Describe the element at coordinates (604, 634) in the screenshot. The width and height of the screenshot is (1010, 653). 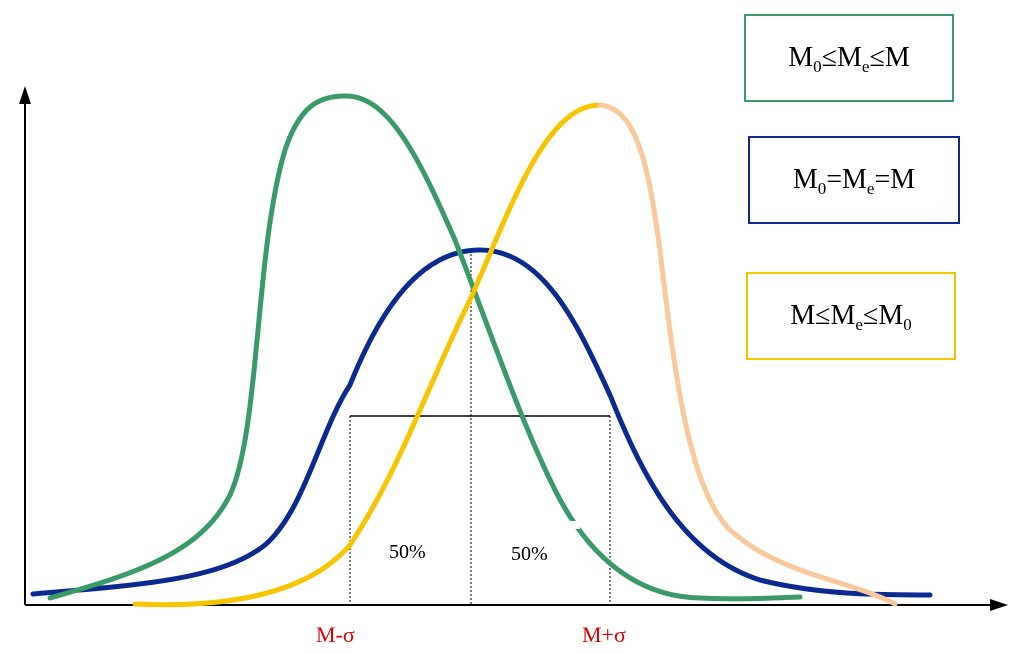
I see `right-sigma-label: M+σ` at that location.